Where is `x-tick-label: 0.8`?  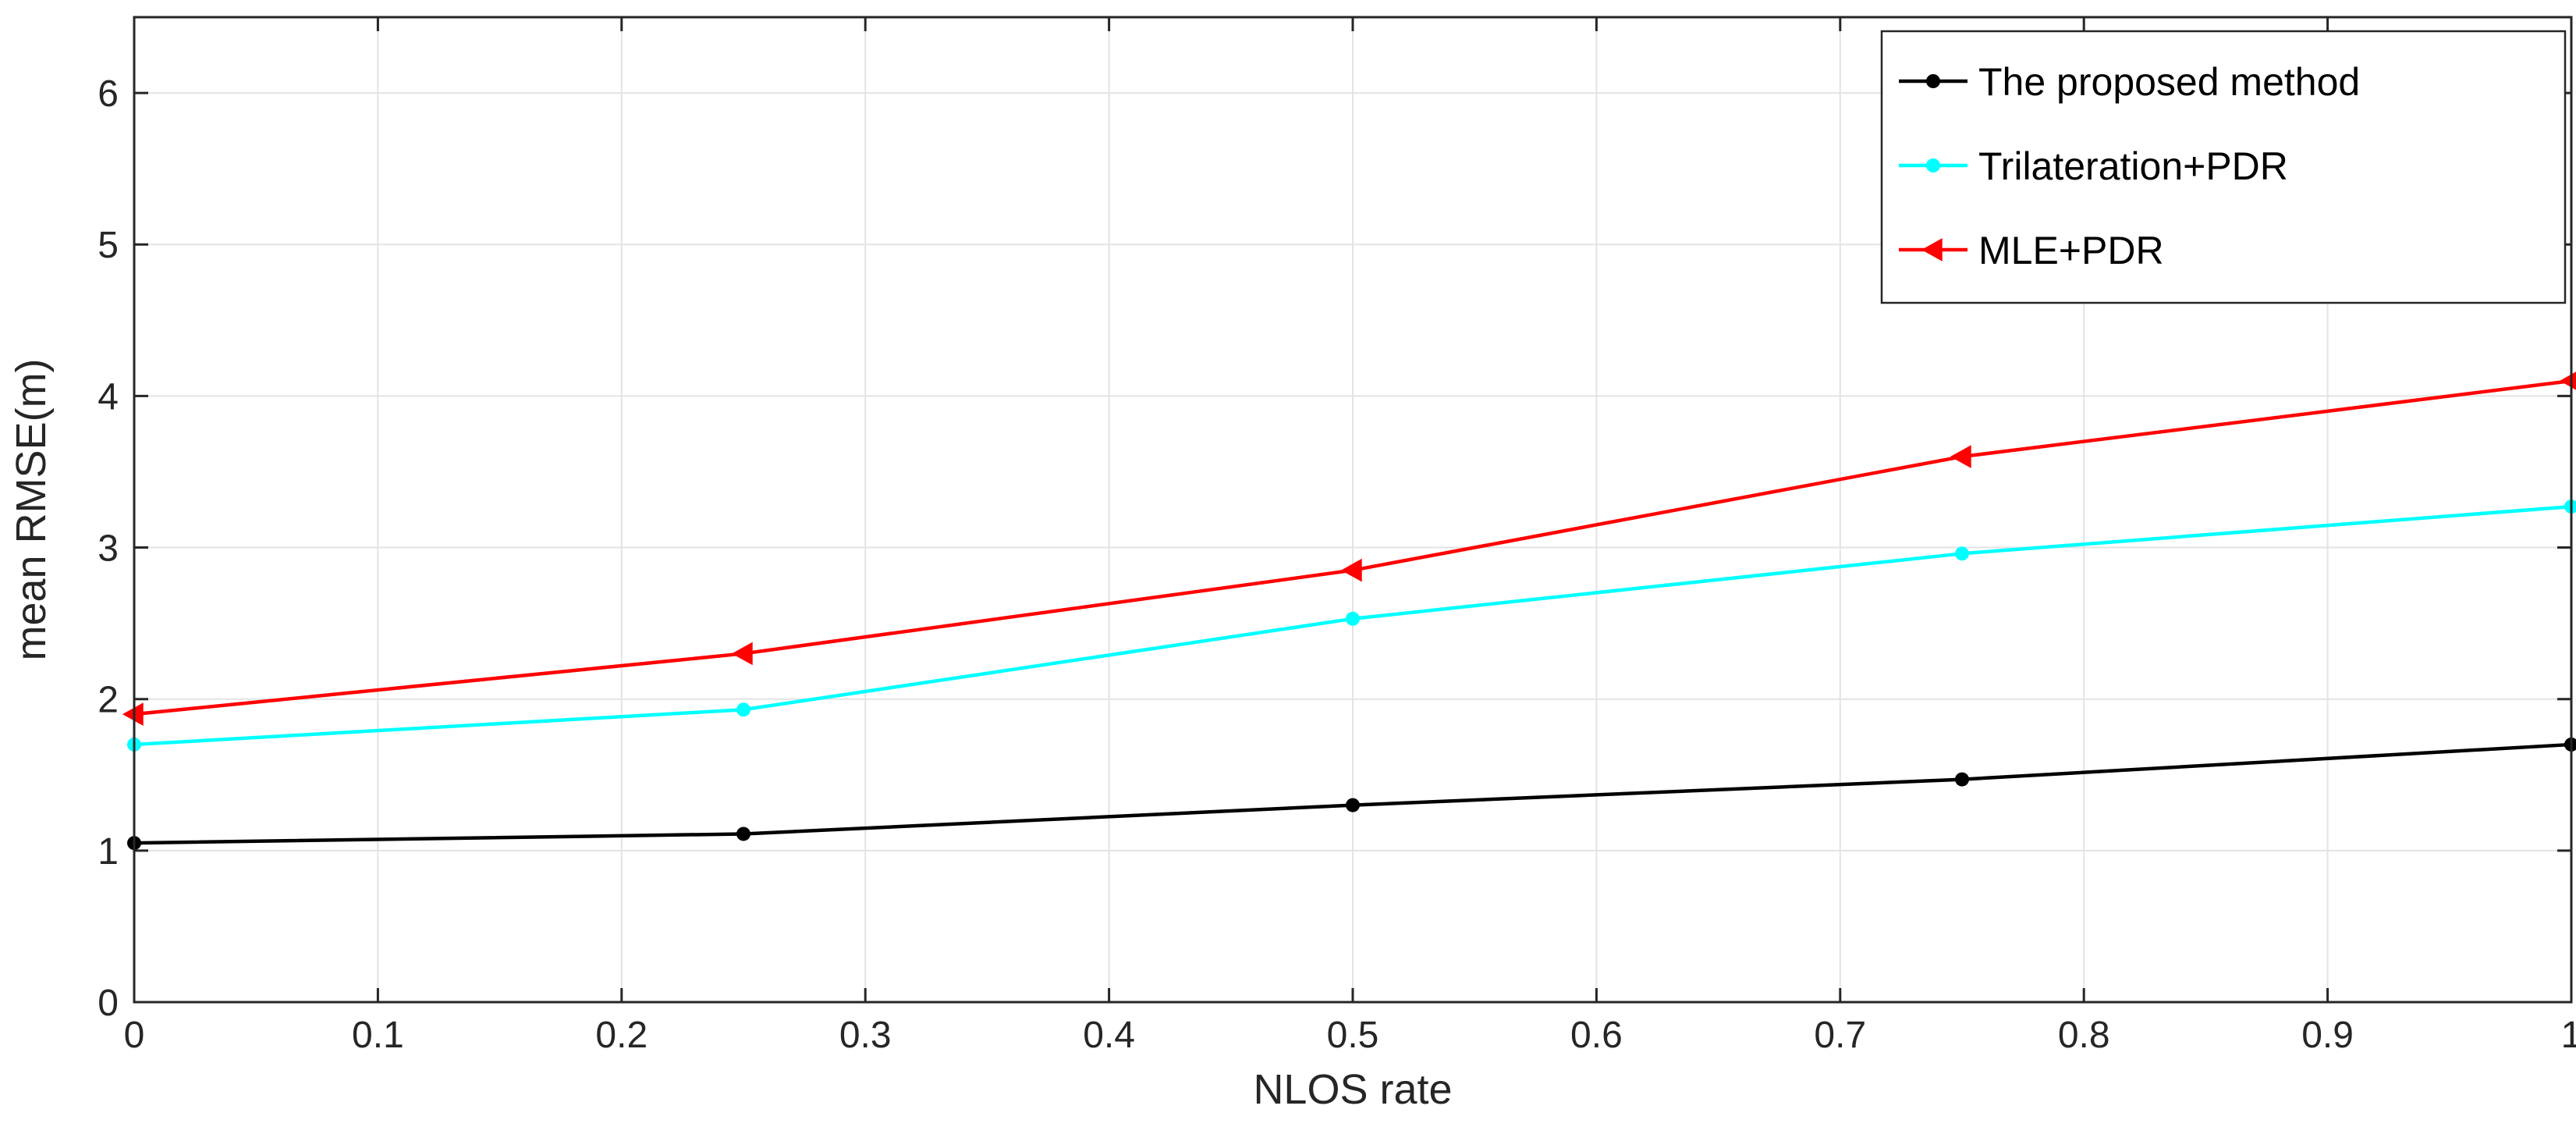
x-tick-label: 0.8 is located at coordinates (2084, 1036).